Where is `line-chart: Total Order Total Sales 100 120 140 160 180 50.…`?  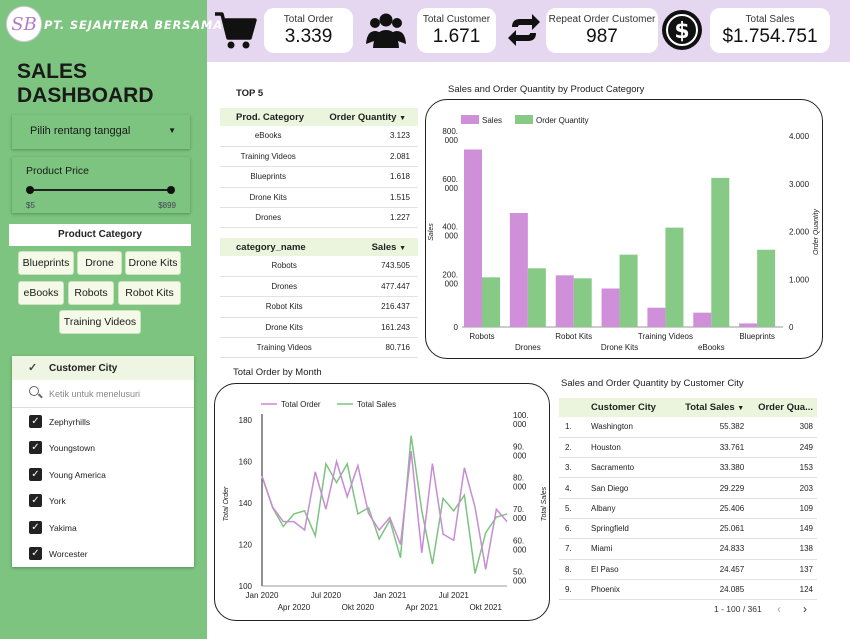 line-chart: Total Order Total Sales 100 120 140 160 180 50.… is located at coordinates (385, 506).